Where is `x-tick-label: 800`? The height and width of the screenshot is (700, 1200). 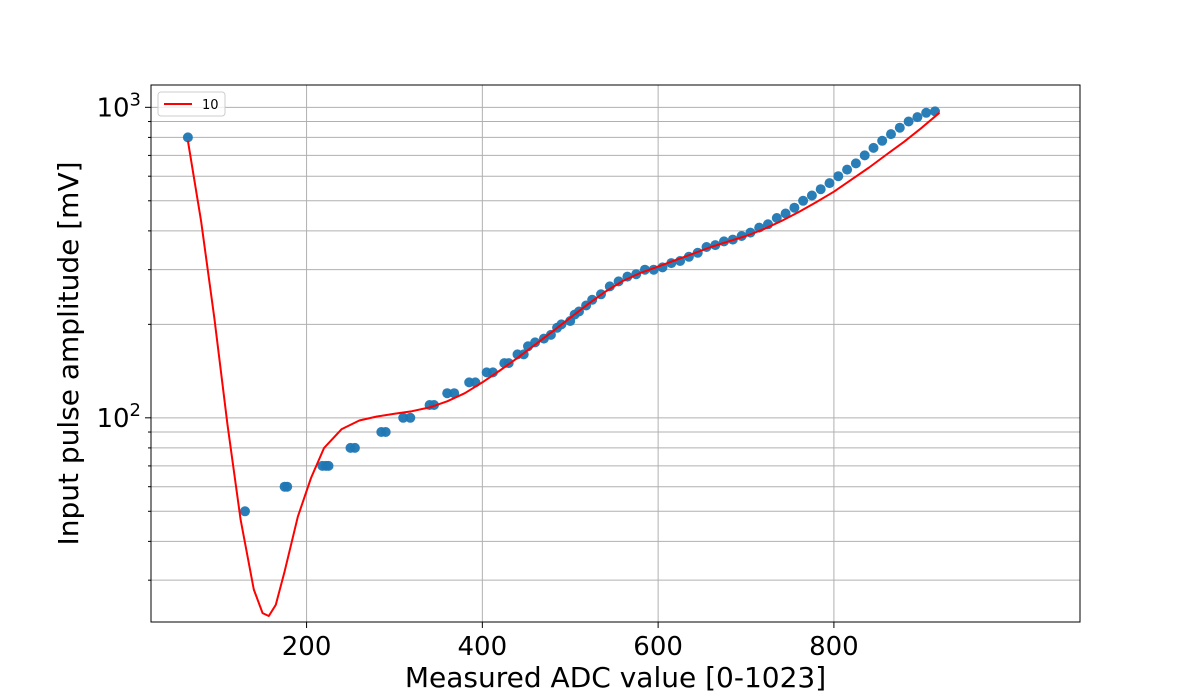
x-tick-label: 800 is located at coordinates (834, 647).